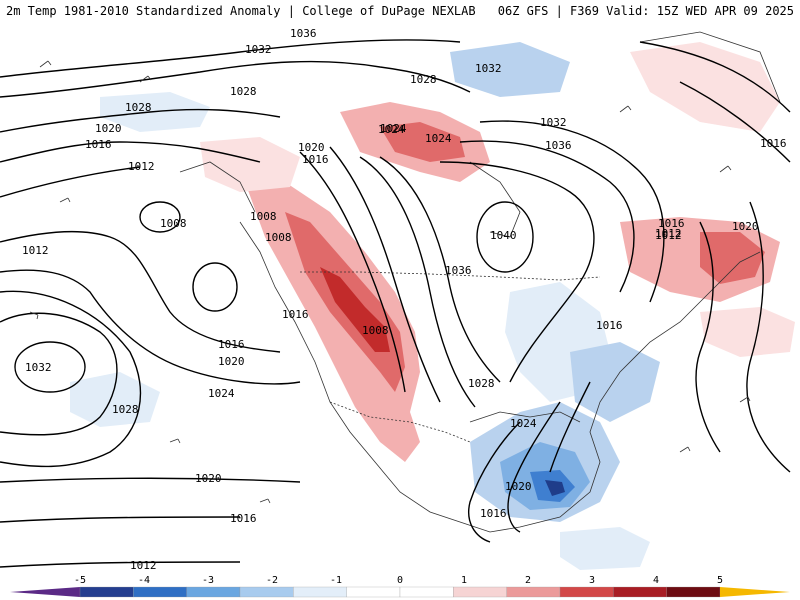 Image resolution: width=800 pixels, height=600 pixels. Describe the element at coordinates (747, 332) in the screenshot. I see `warm-anomaly-atlantic` at that location.